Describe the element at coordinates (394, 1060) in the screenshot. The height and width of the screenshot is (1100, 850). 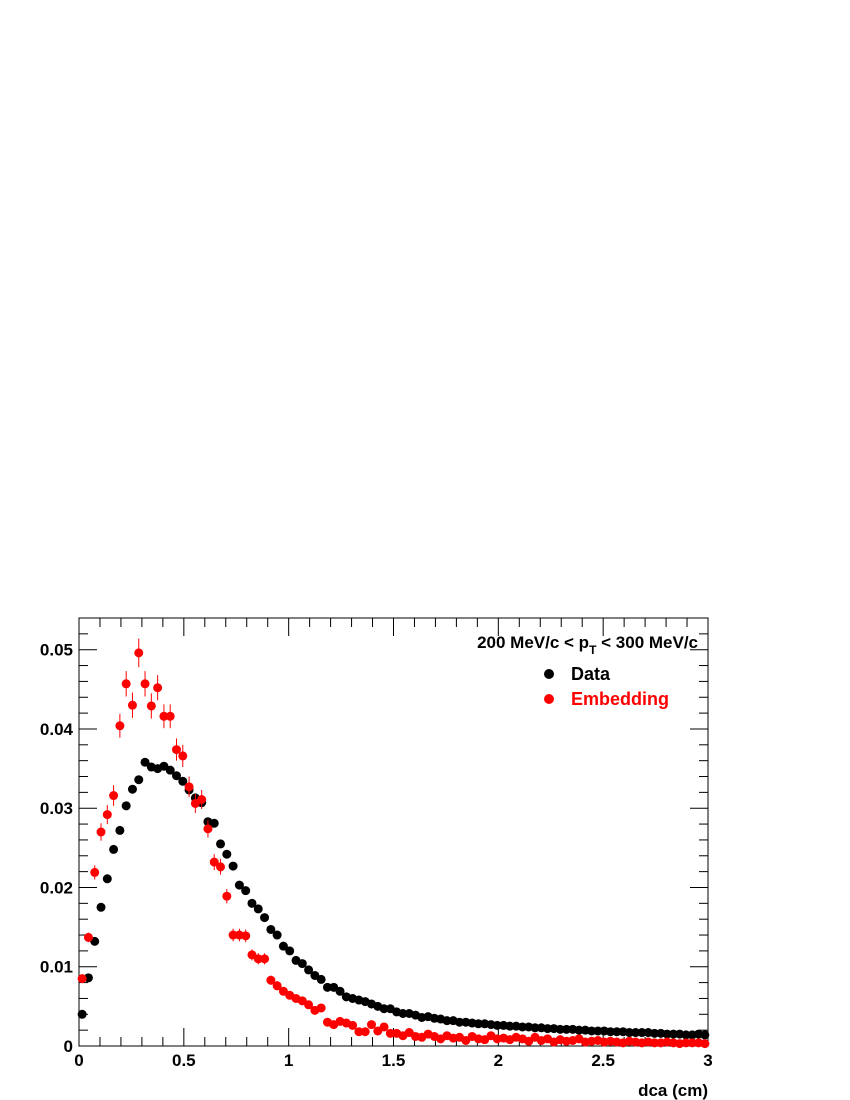
I see `x-tick-label: 1.5` at that location.